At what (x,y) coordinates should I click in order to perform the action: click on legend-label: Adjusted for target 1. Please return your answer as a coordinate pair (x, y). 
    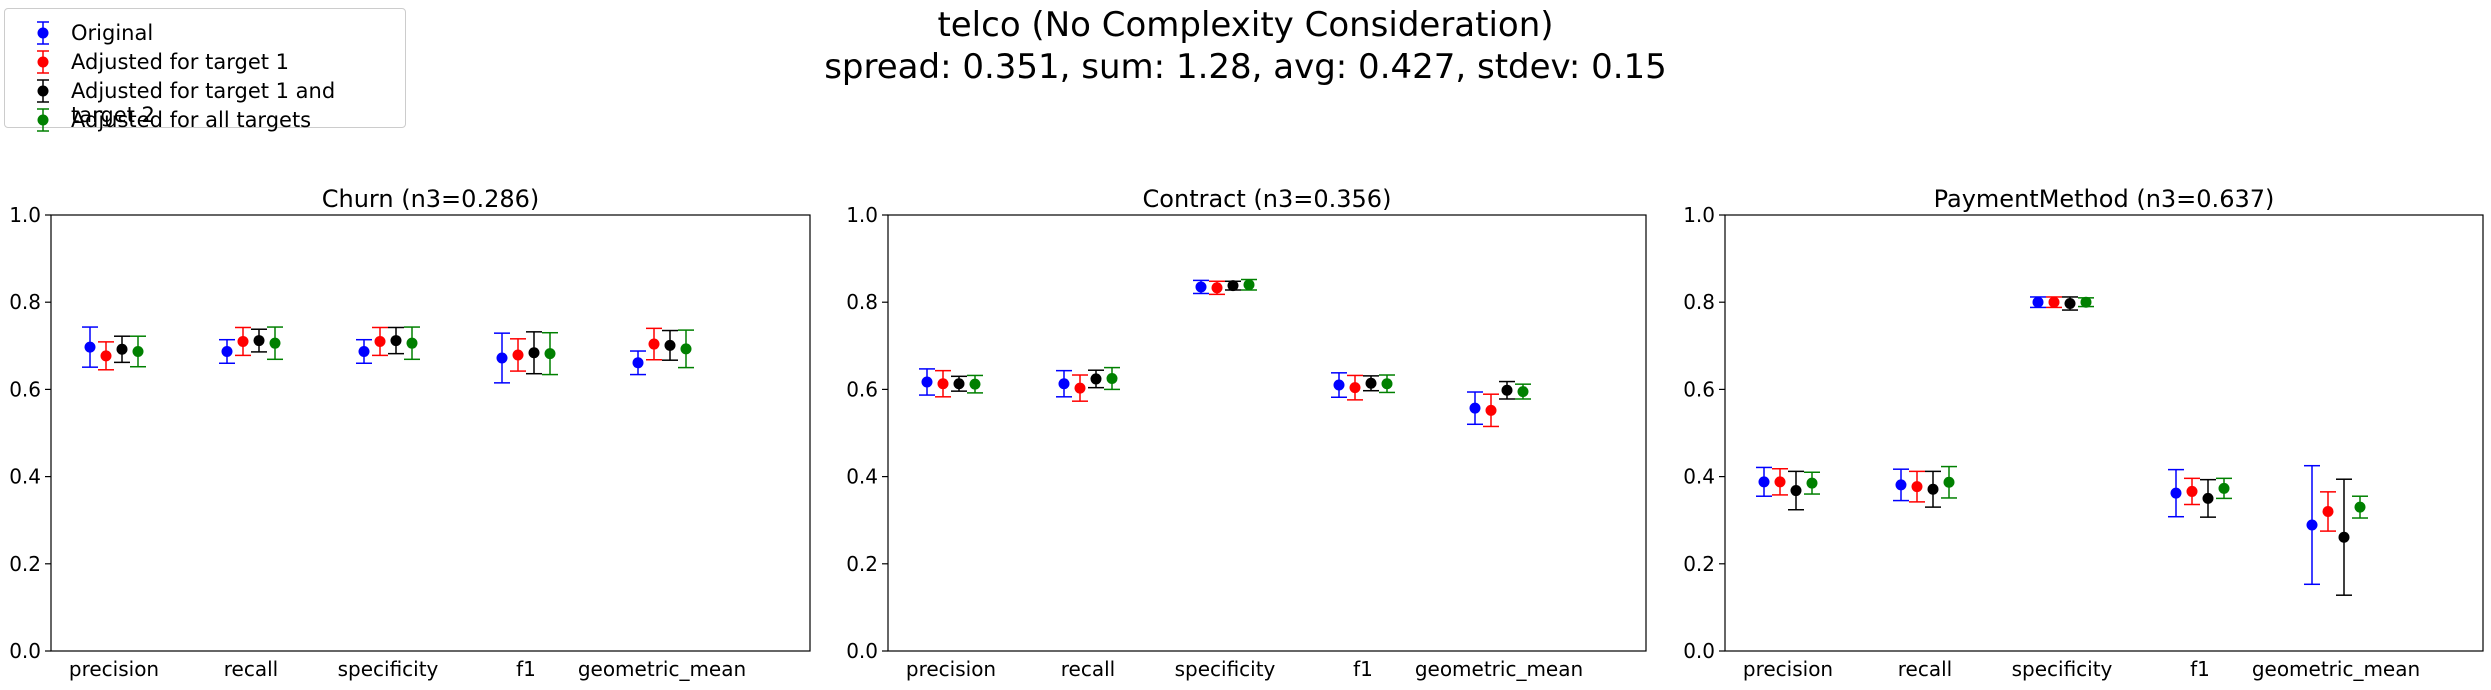
    Looking at the image, I should click on (180, 62).